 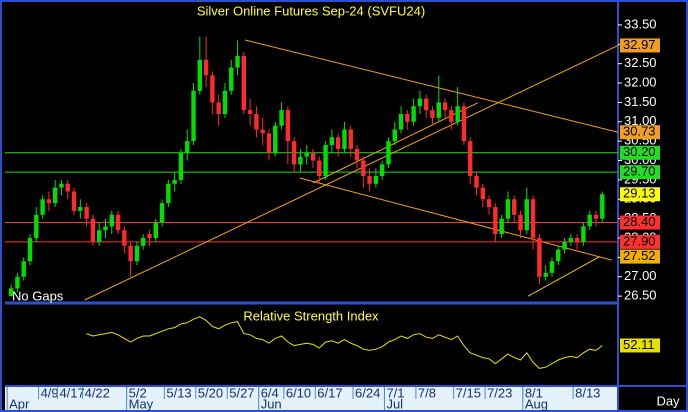 I want to click on x-tick-label: 4/9, so click(x=50, y=392).